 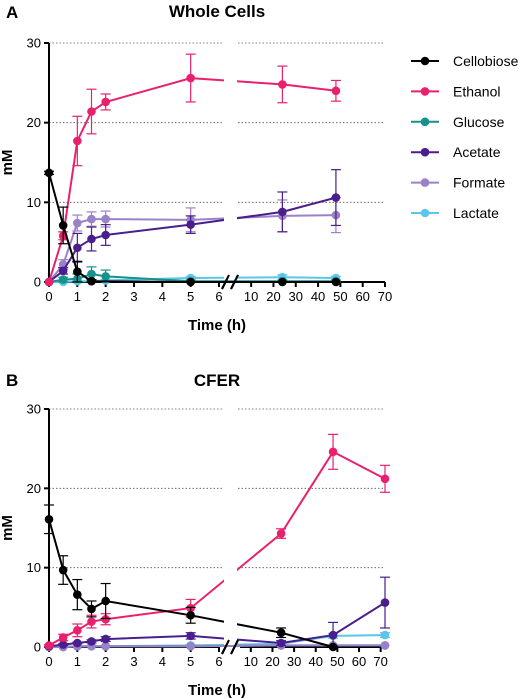 I want to click on x-tick-label: 20, so click(x=272, y=661).